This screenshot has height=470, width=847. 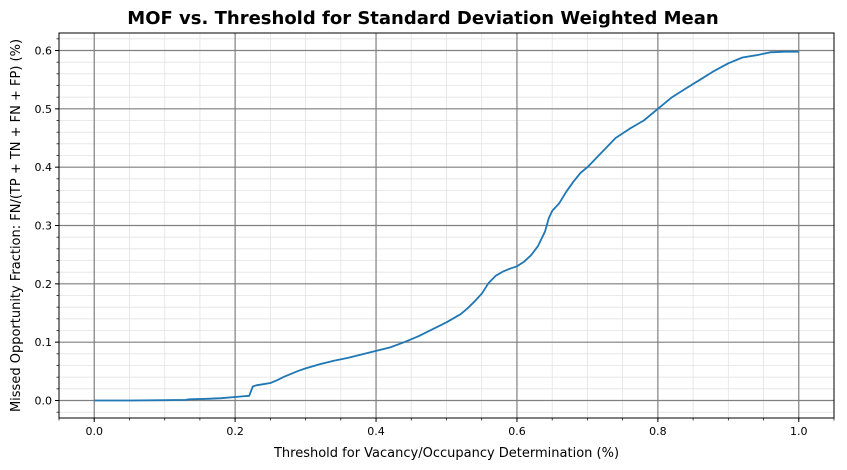 I want to click on x-tick-label: 0.2, so click(x=235, y=431).